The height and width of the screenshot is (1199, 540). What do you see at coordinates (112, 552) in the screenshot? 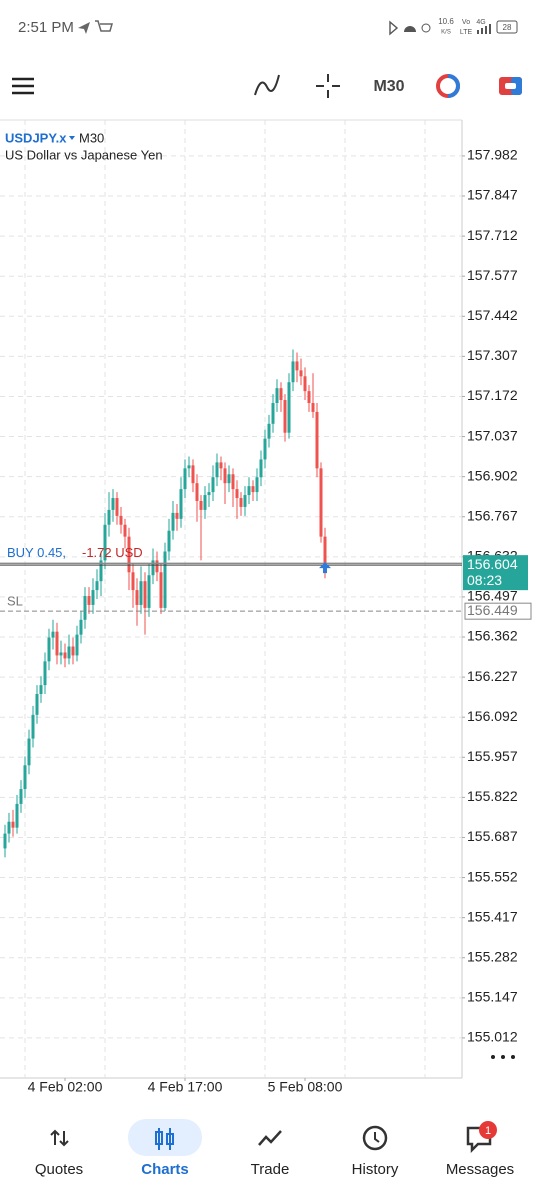
I see `position-profit: -1.72 USD` at bounding box center [112, 552].